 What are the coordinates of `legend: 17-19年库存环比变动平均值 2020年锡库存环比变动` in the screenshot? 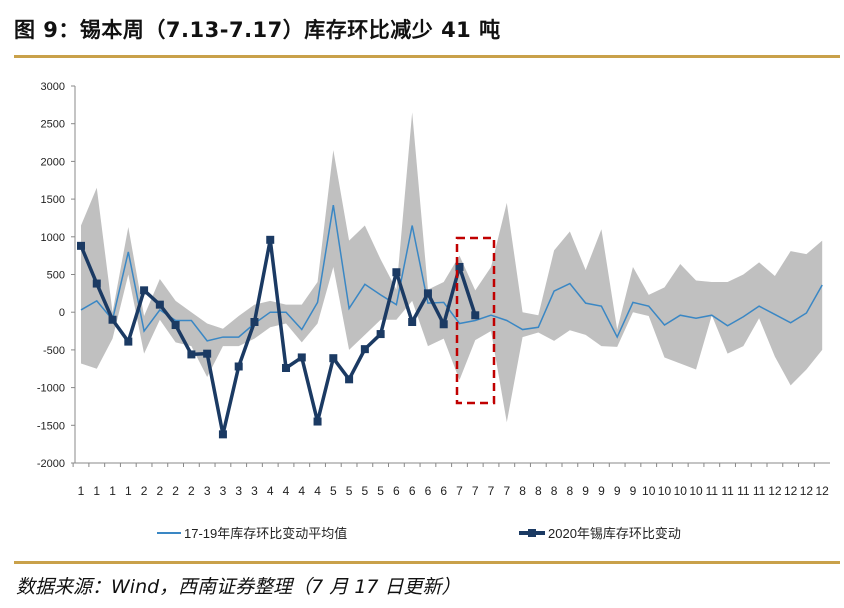 It's located at (419, 533).